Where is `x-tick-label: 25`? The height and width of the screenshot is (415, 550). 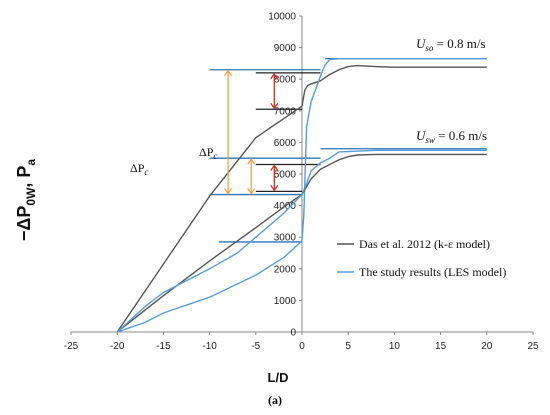 x-tick-label: 25 is located at coordinates (533, 346).